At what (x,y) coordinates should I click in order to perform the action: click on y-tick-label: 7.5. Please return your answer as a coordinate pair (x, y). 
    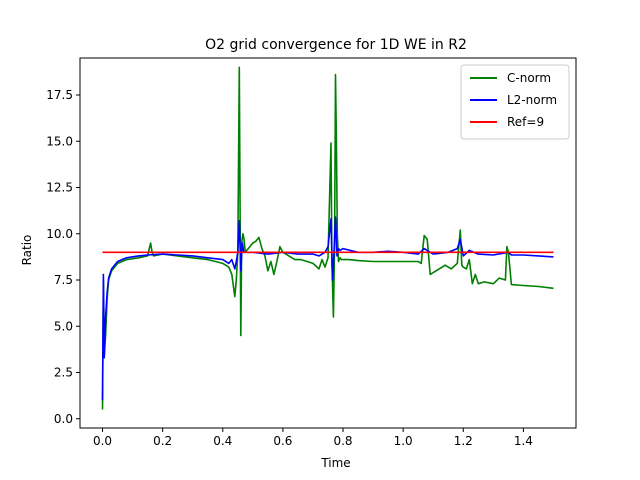
    Looking at the image, I should click on (63, 280).